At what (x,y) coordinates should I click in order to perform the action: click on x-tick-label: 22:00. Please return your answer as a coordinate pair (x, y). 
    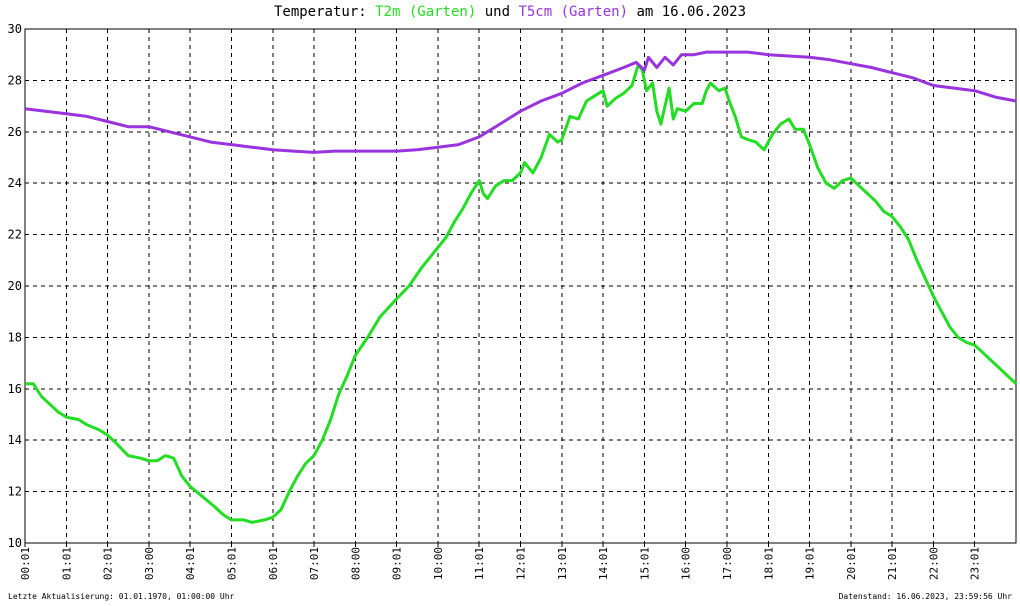
    Looking at the image, I should click on (933, 563).